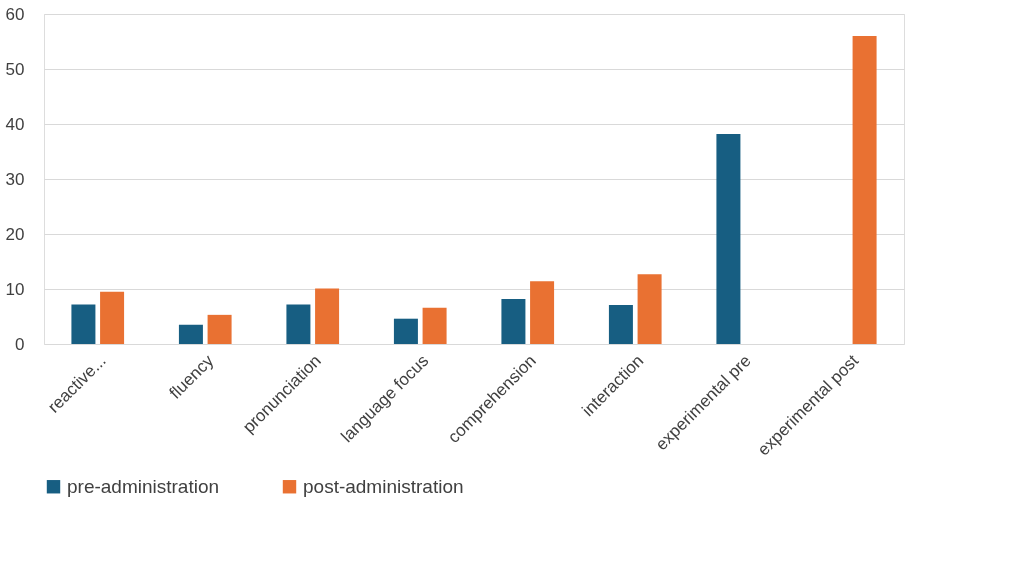 The image size is (1010, 580). Describe the element at coordinates (15, 69) in the screenshot. I see `y-tick-label: 50` at that location.